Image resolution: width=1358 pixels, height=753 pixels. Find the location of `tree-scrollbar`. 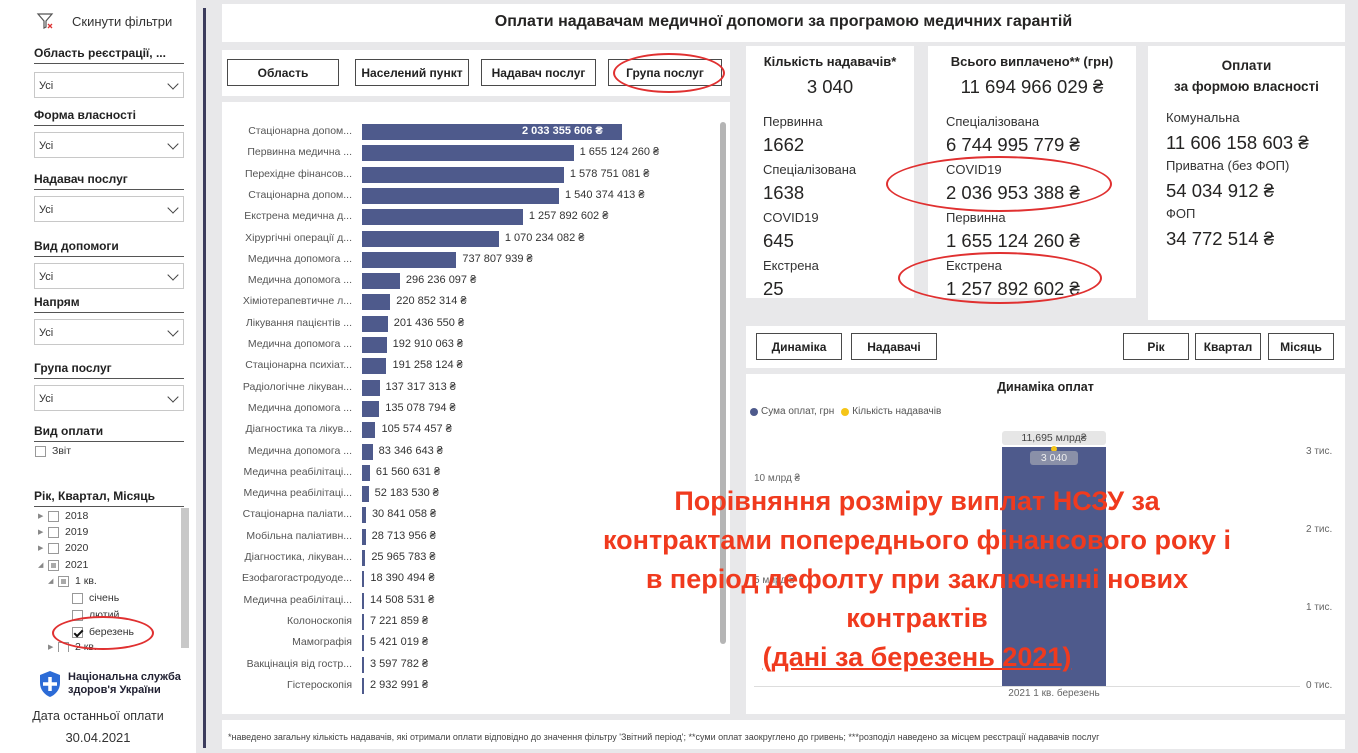

tree-scrollbar is located at coordinates (185, 578).